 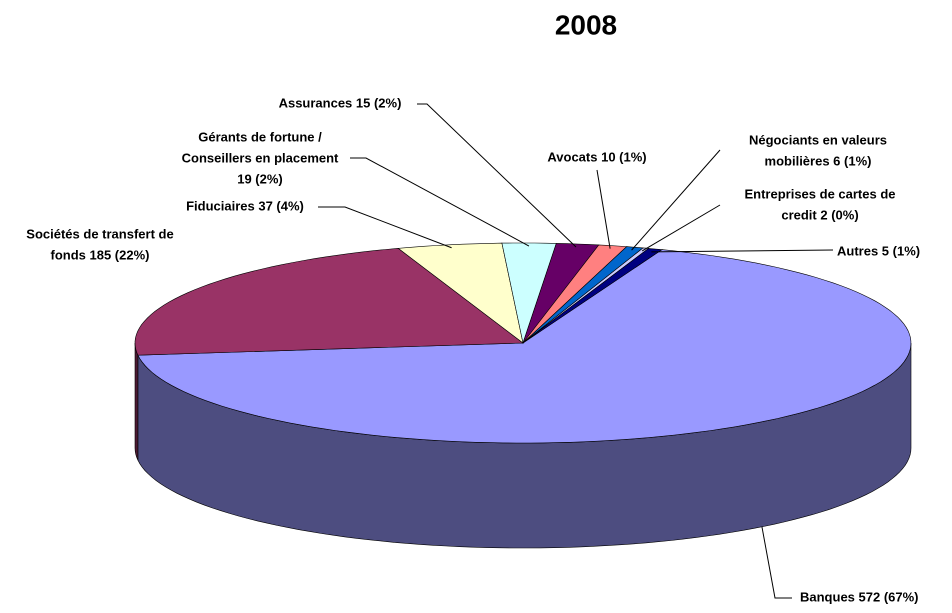 What do you see at coordinates (818, 160) in the screenshot?
I see `data-label: mobilières 6 (1%)` at bounding box center [818, 160].